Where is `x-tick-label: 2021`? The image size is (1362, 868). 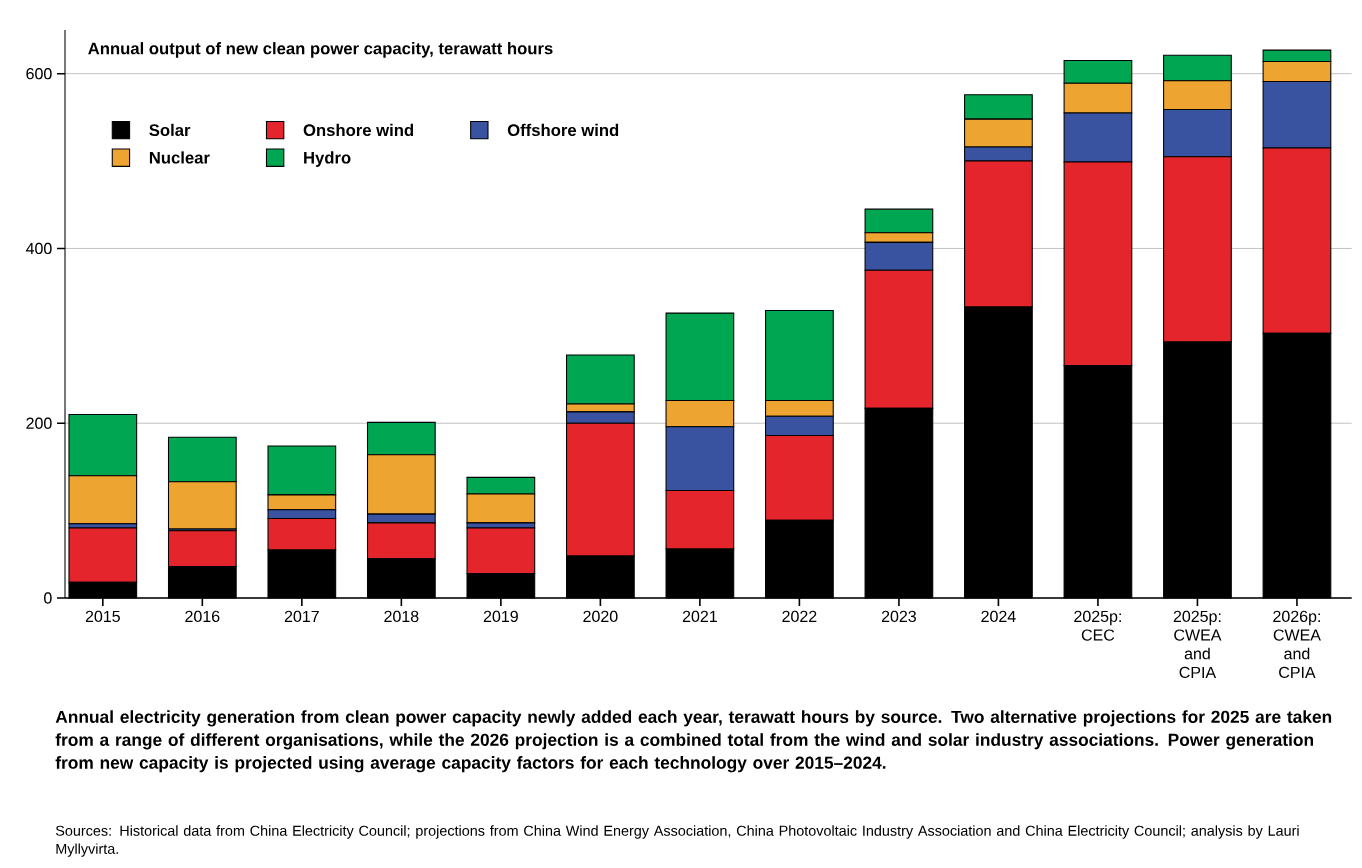
x-tick-label: 2021 is located at coordinates (699, 616).